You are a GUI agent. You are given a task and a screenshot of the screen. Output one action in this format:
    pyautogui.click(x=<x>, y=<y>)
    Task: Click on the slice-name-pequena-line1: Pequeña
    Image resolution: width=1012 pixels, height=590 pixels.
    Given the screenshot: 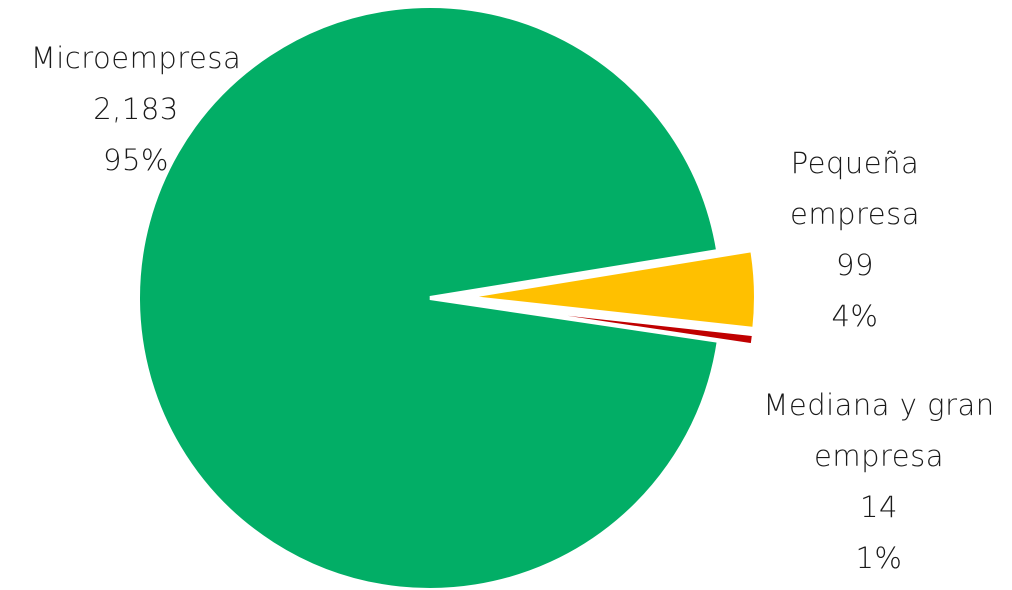 What is the action you would take?
    pyautogui.click(x=855, y=163)
    